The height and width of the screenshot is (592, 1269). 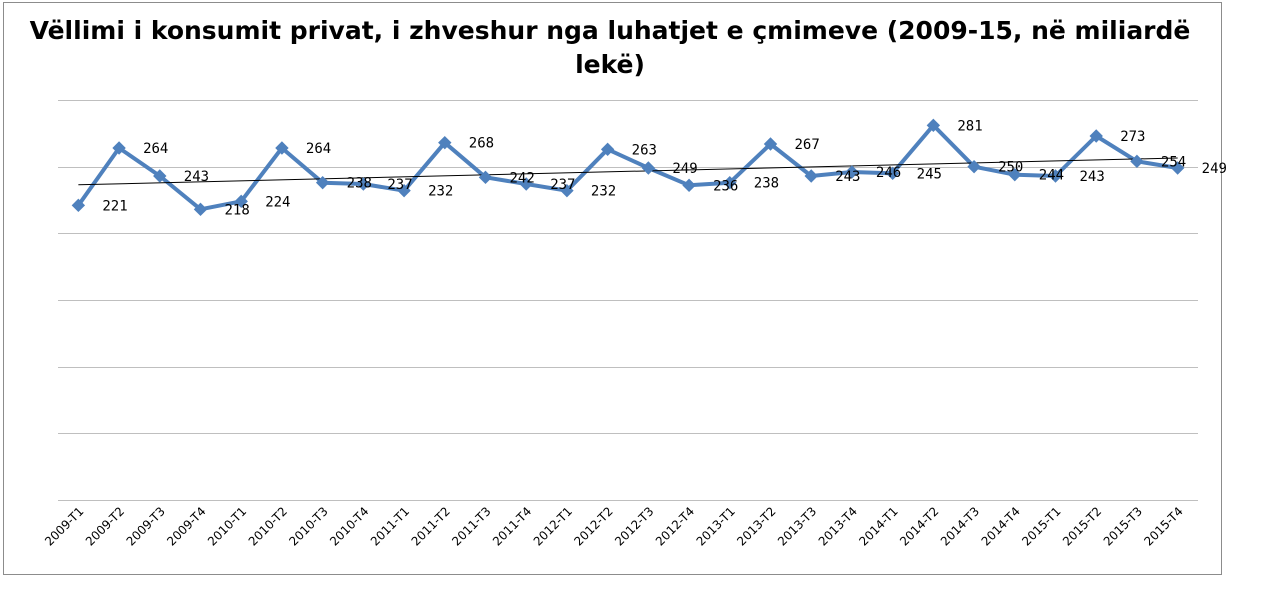 What do you see at coordinates (349, 526) in the screenshot?
I see `x-tick-label: 2010-T4` at bounding box center [349, 526].